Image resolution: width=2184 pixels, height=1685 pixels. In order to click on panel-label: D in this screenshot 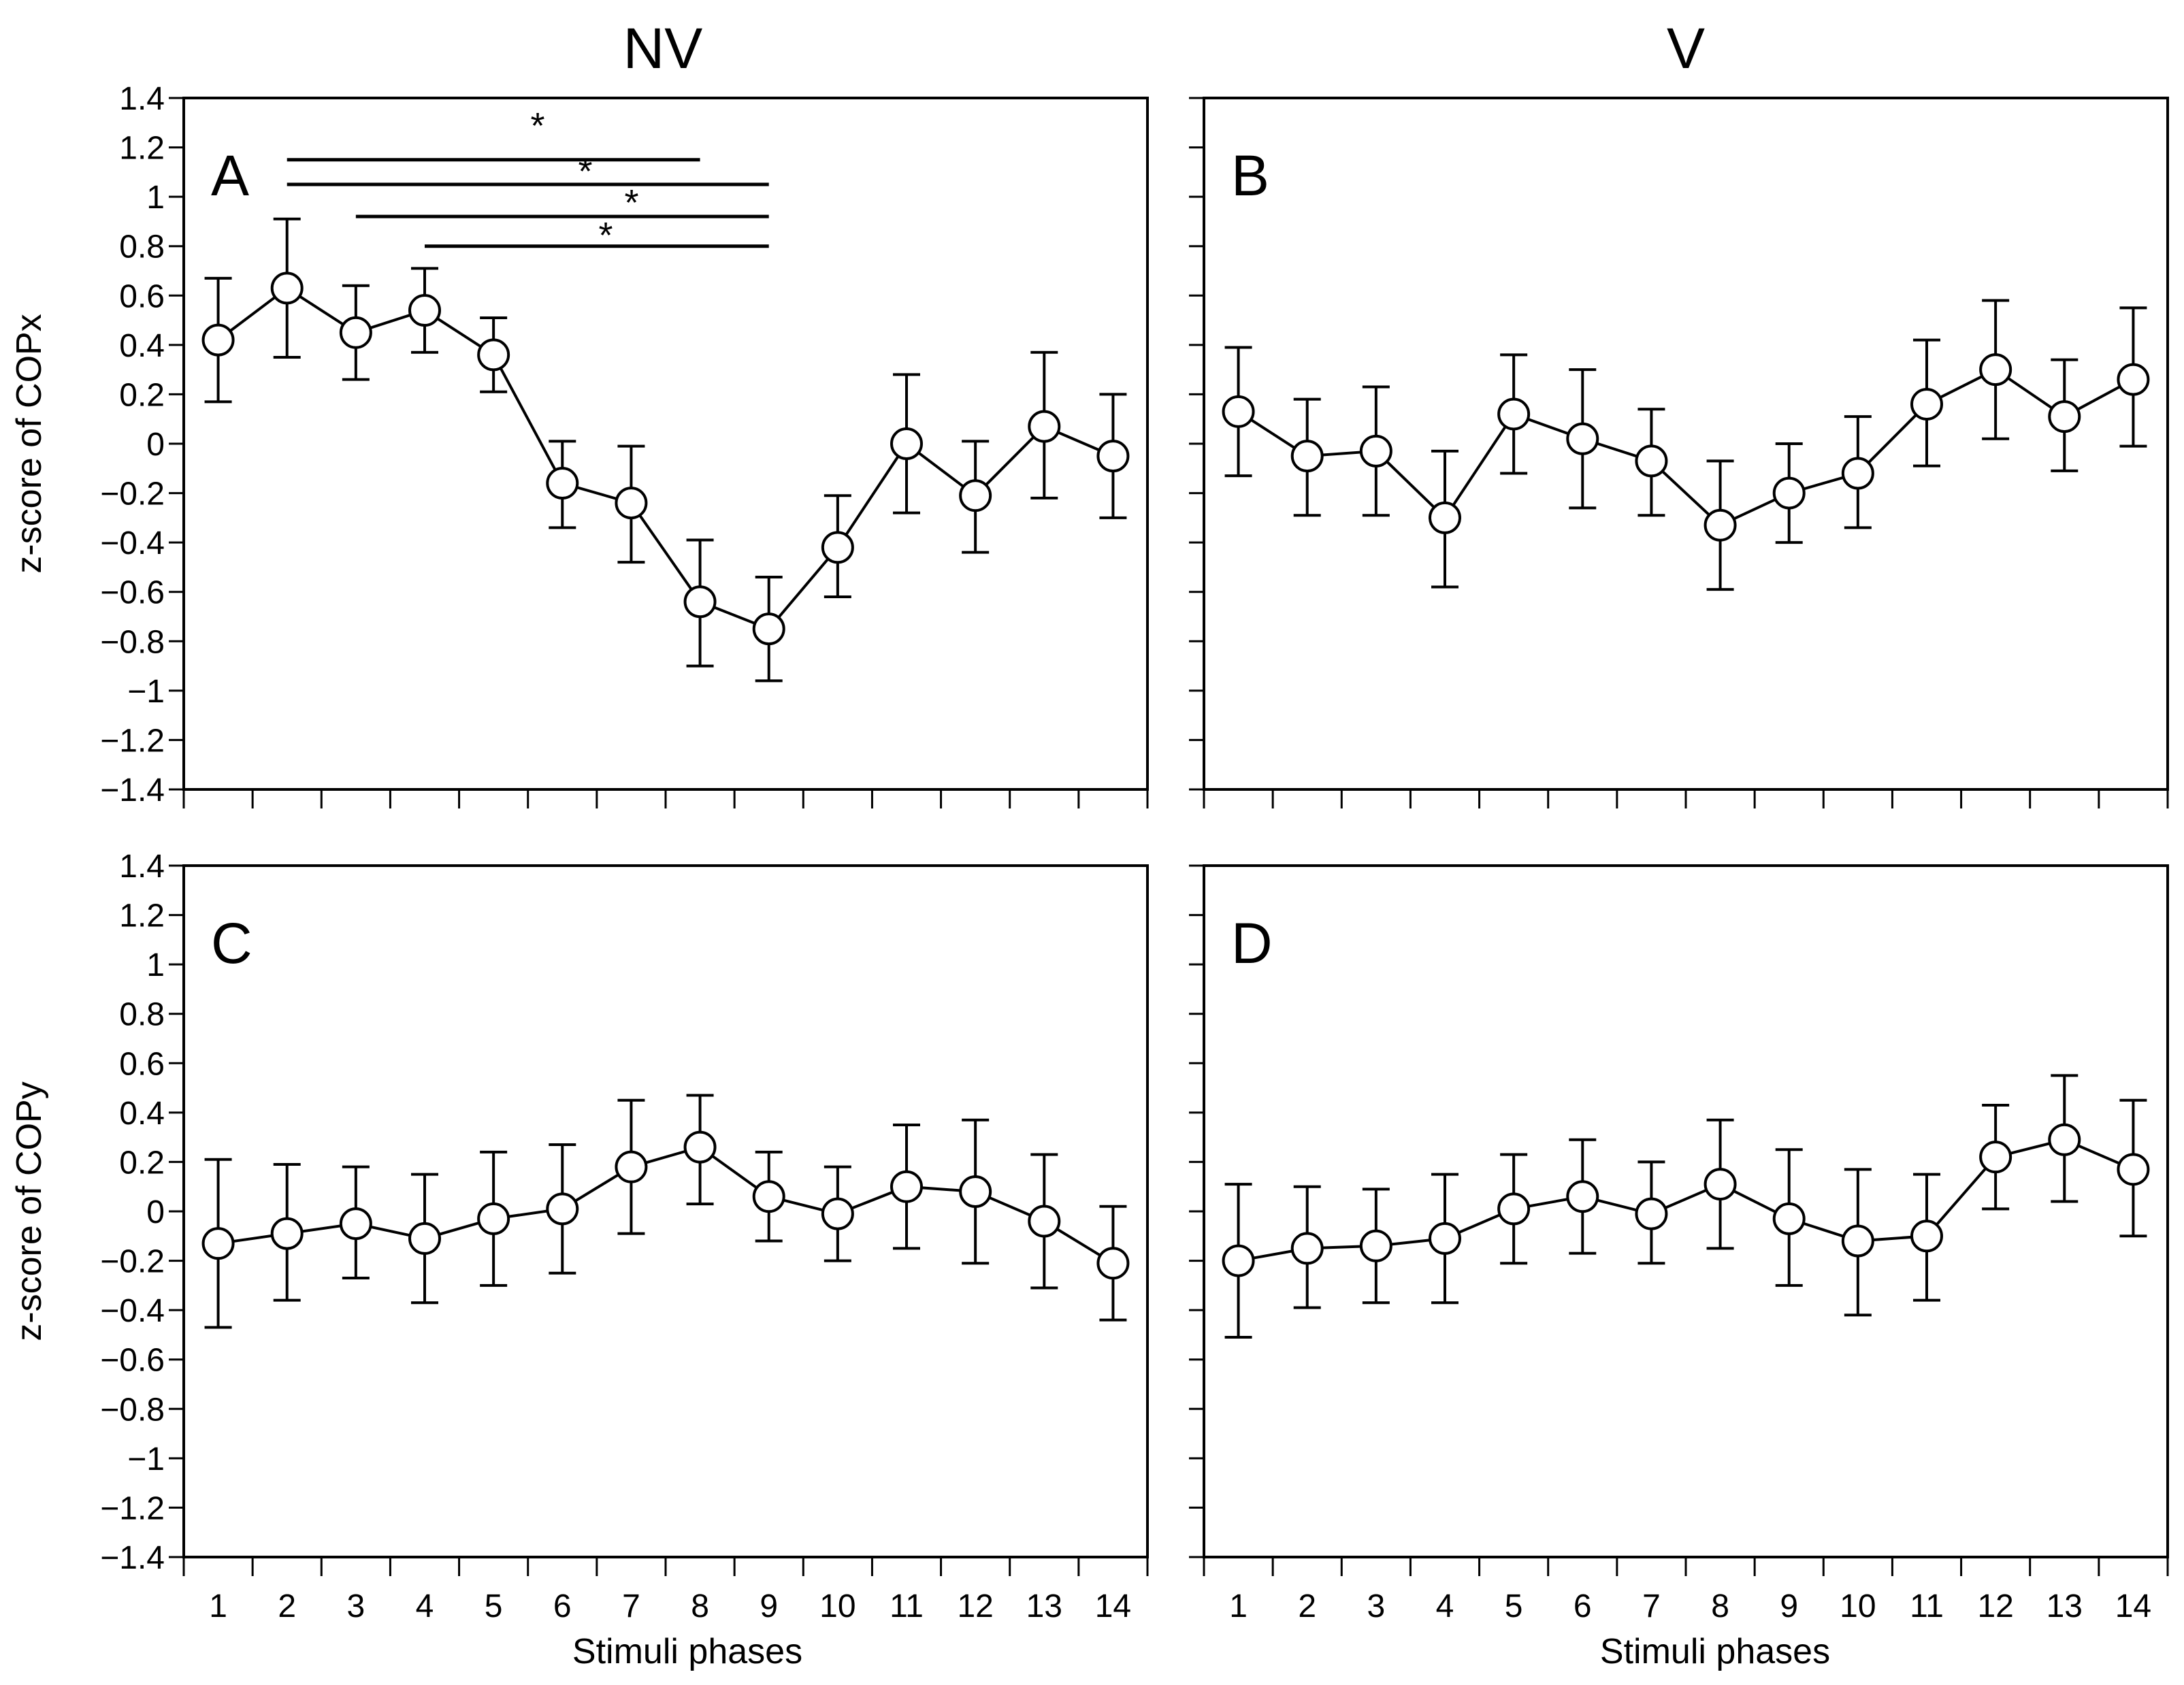, I will do `click(1252, 943)`.